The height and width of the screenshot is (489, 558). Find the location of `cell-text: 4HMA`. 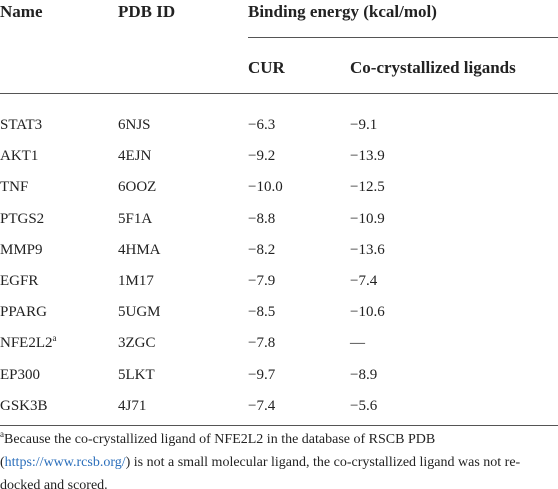

cell-text: 4HMA is located at coordinates (139, 249).